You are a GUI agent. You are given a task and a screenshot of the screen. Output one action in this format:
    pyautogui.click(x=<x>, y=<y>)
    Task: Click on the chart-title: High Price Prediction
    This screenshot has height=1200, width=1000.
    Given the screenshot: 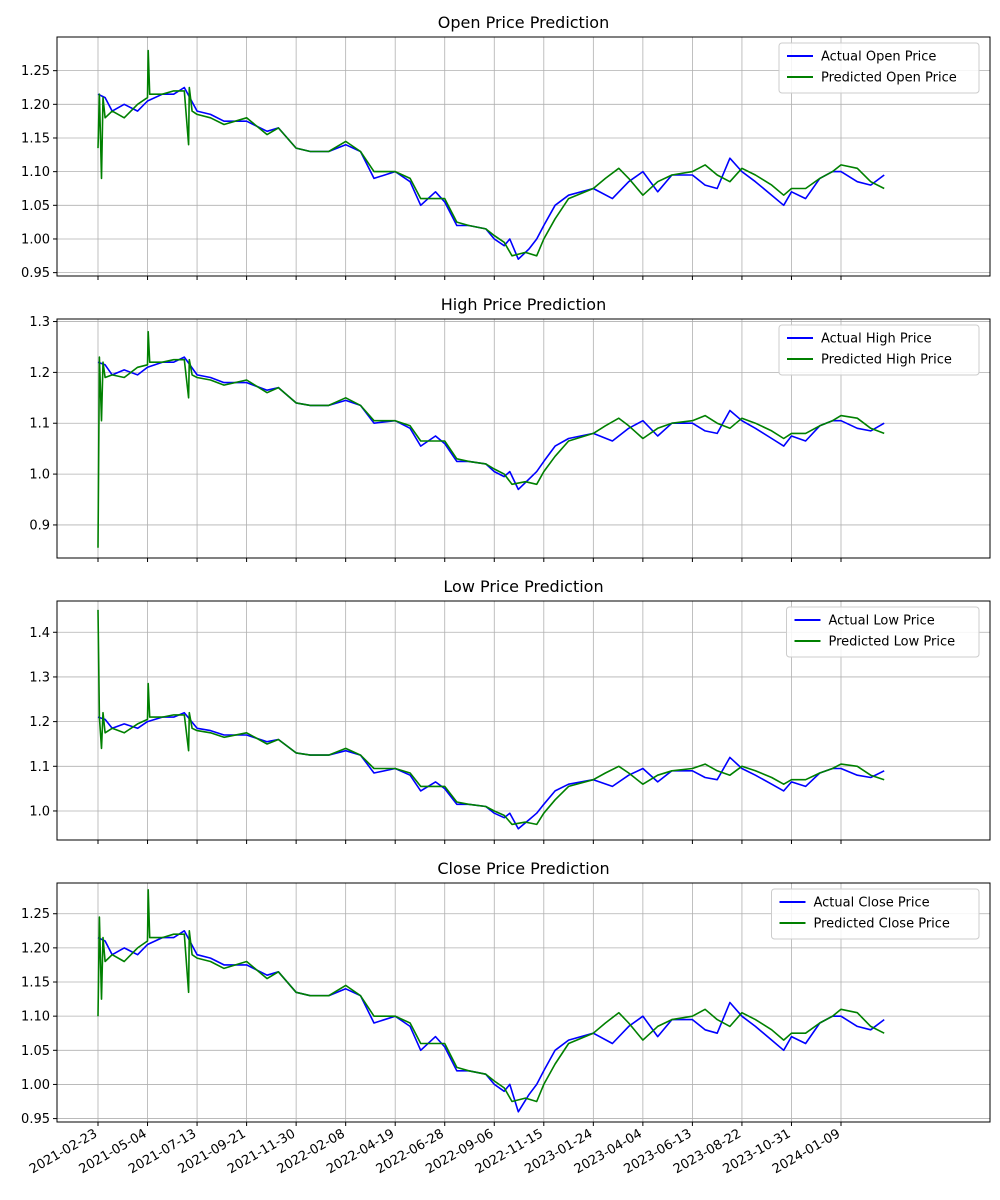 What is the action you would take?
    pyautogui.click(x=523, y=304)
    